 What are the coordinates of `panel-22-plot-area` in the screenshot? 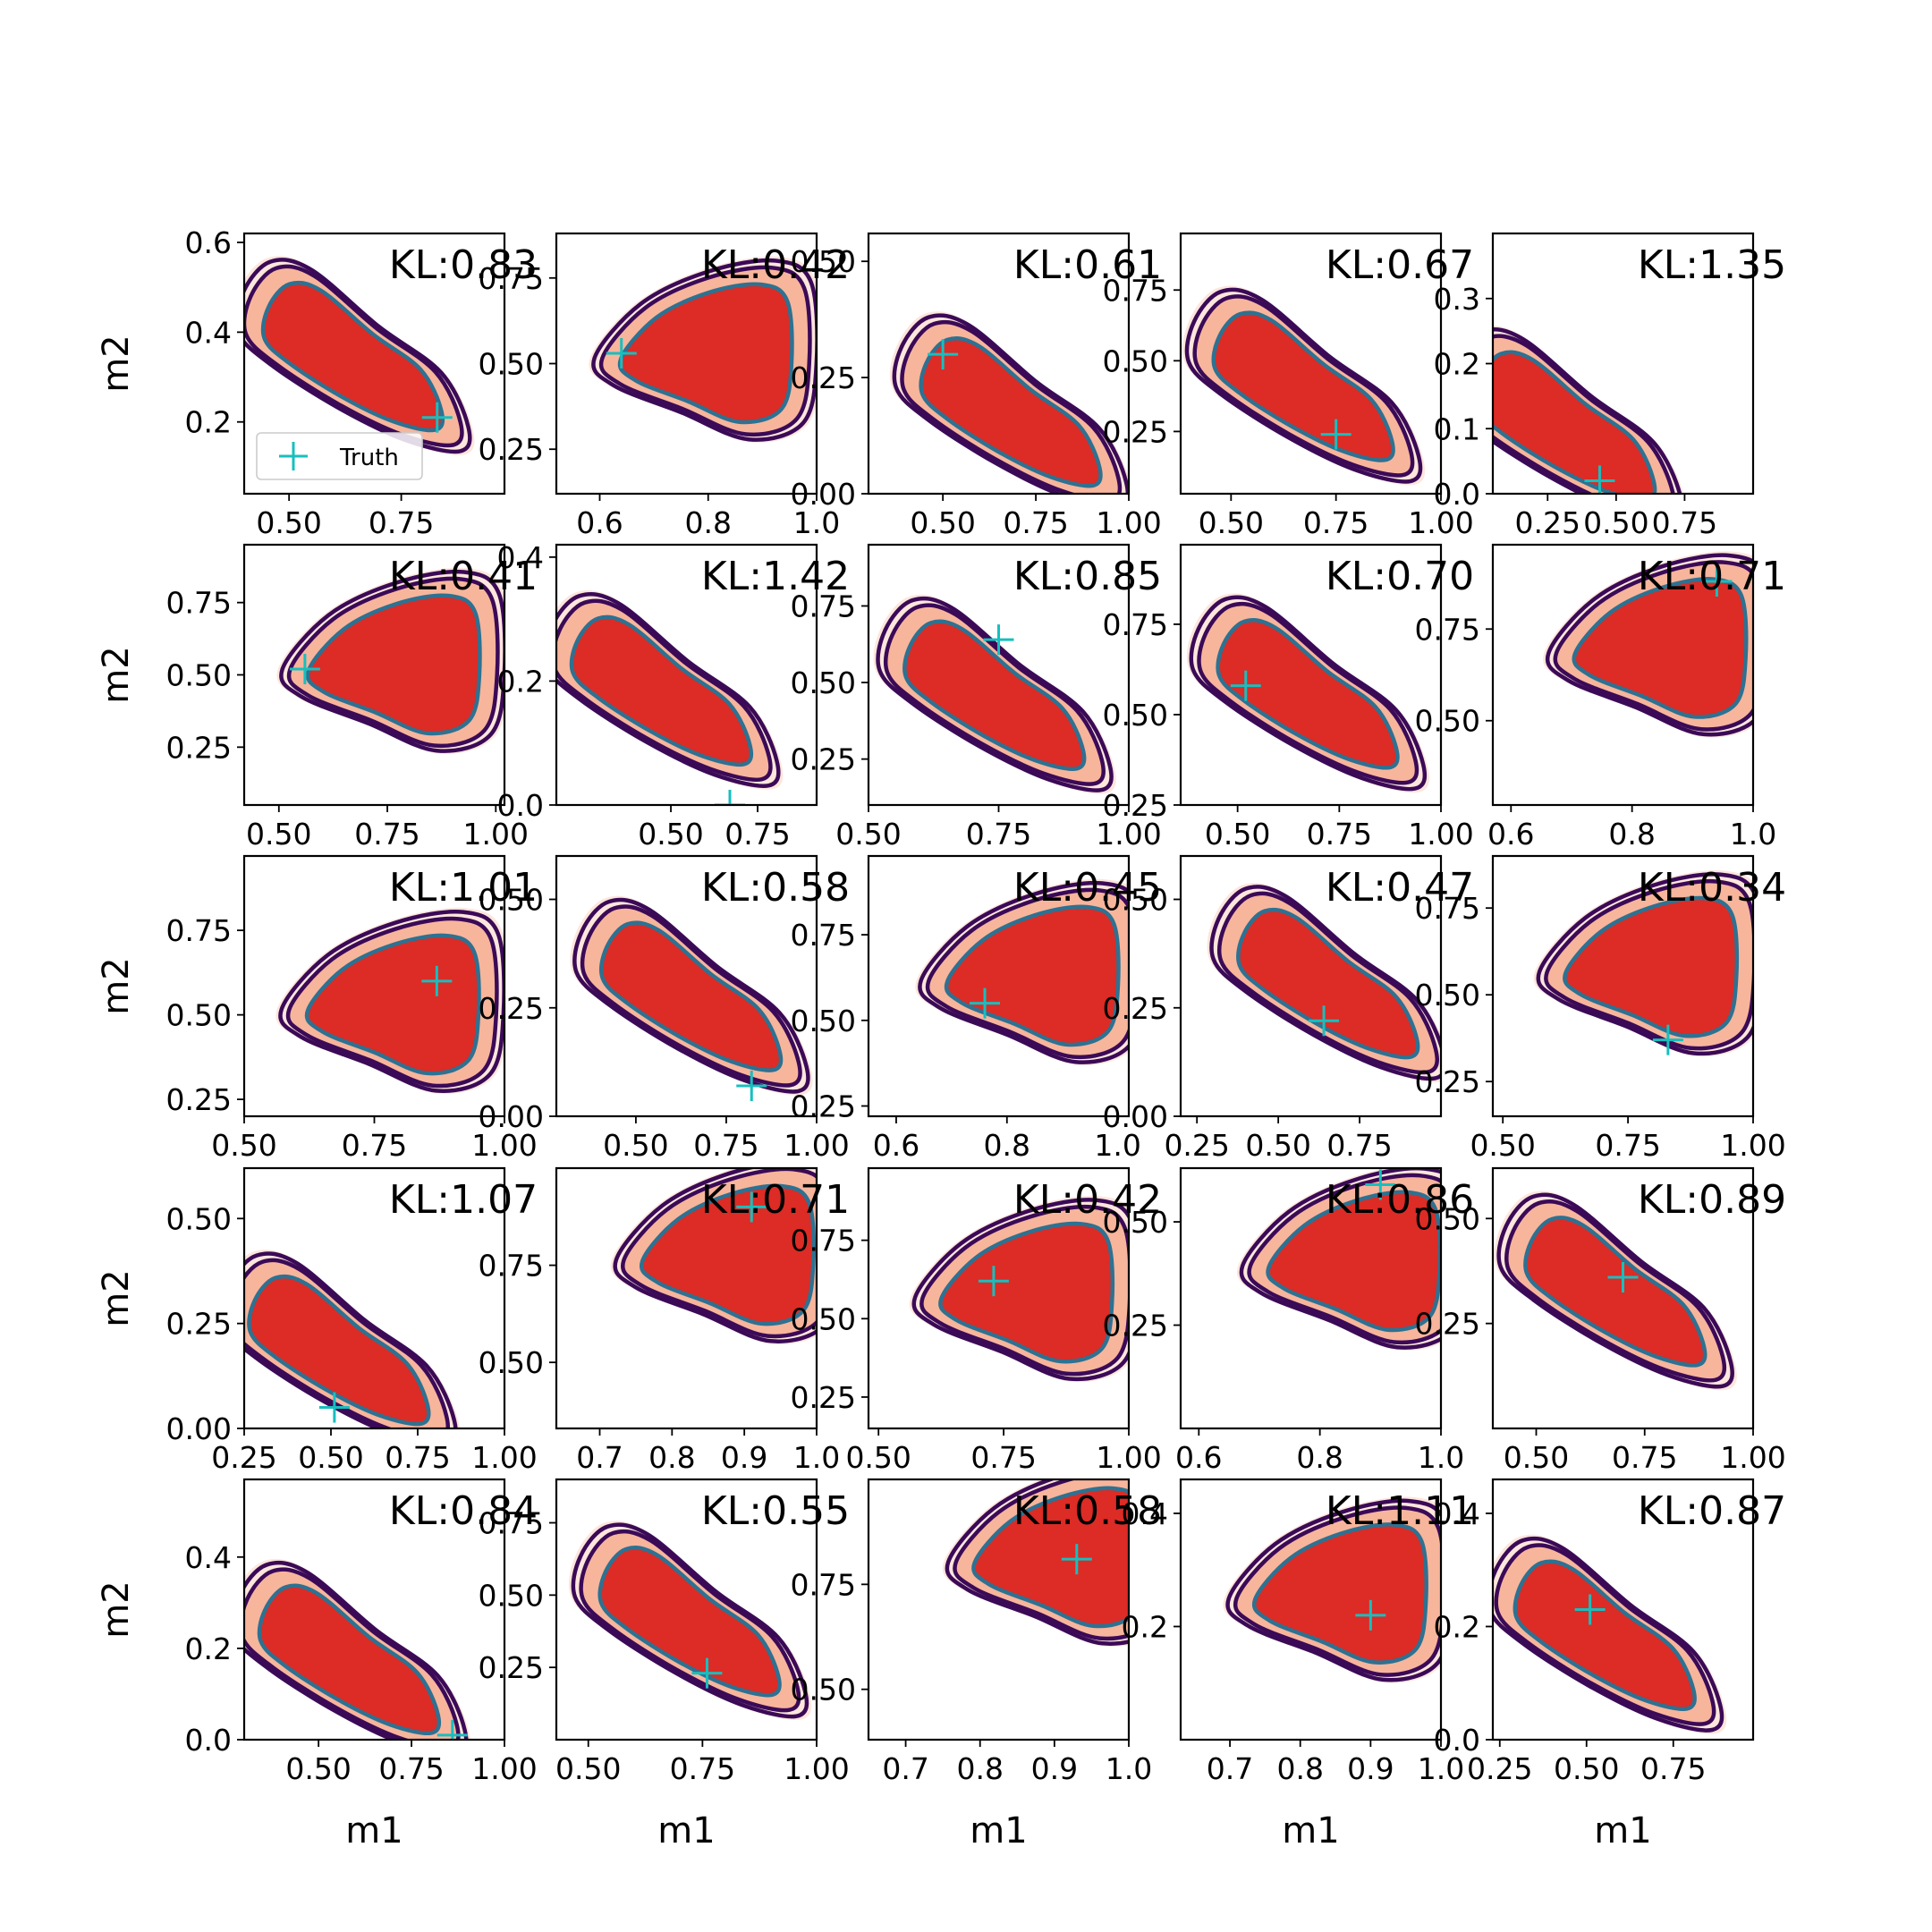 It's located at (690, 1621).